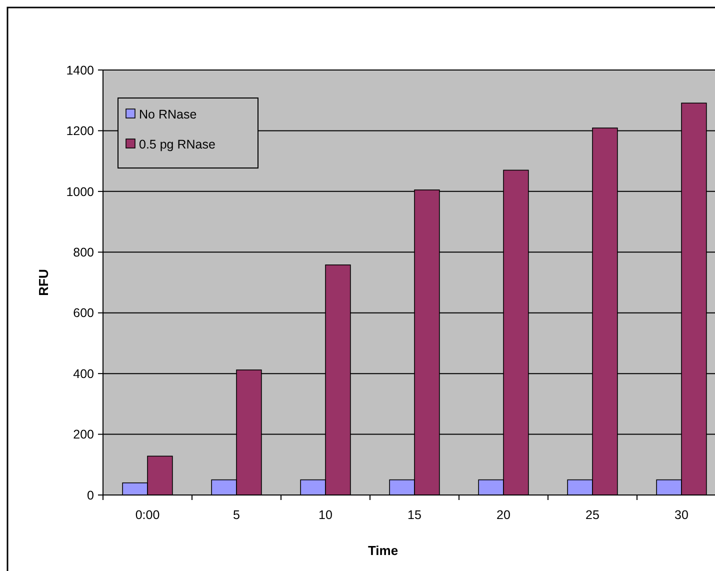  I want to click on x-tick-label: 25, so click(593, 515).